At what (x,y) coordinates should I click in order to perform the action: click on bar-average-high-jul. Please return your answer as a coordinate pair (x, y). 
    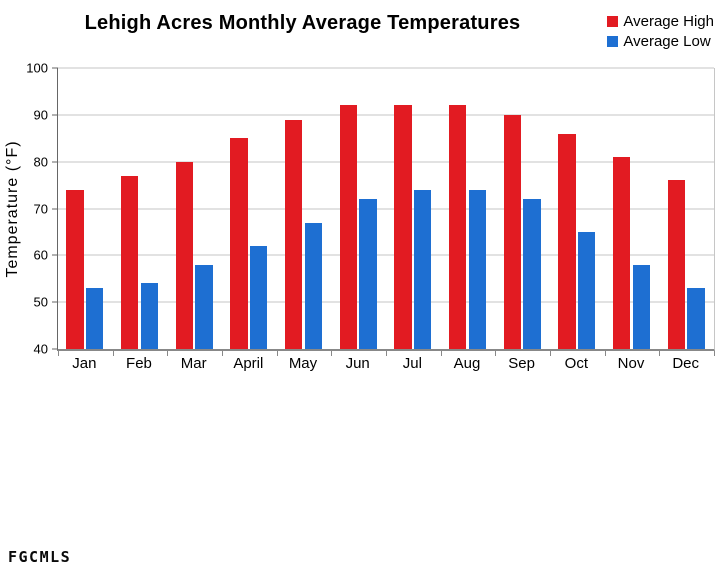
    Looking at the image, I should click on (403, 227).